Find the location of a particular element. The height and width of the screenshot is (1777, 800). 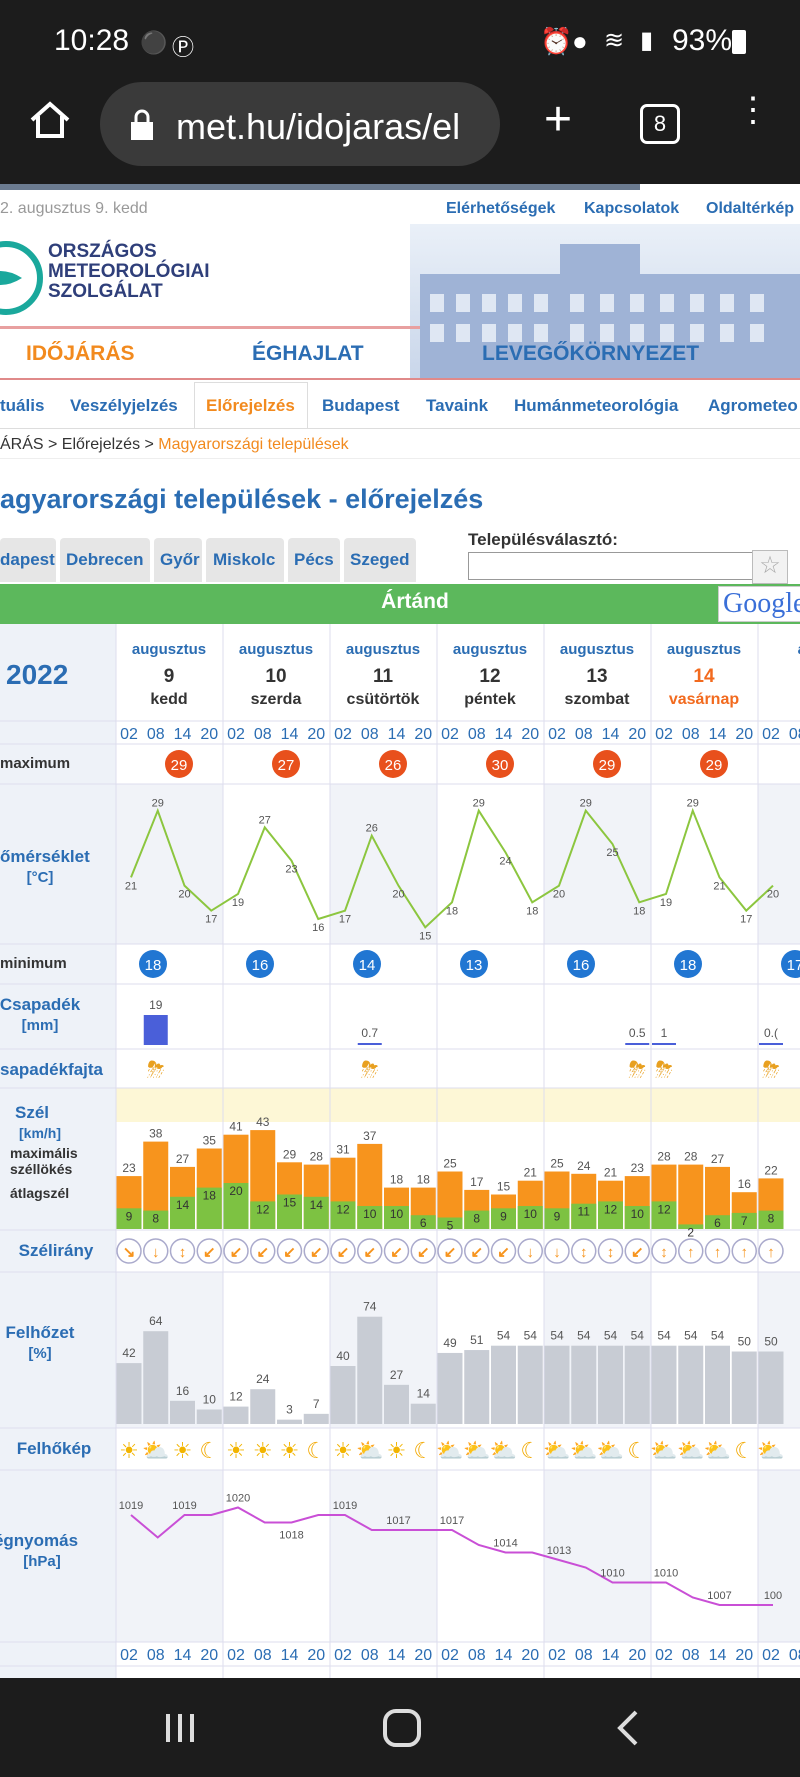

precip-value: 0.7 is located at coordinates (369, 1033).